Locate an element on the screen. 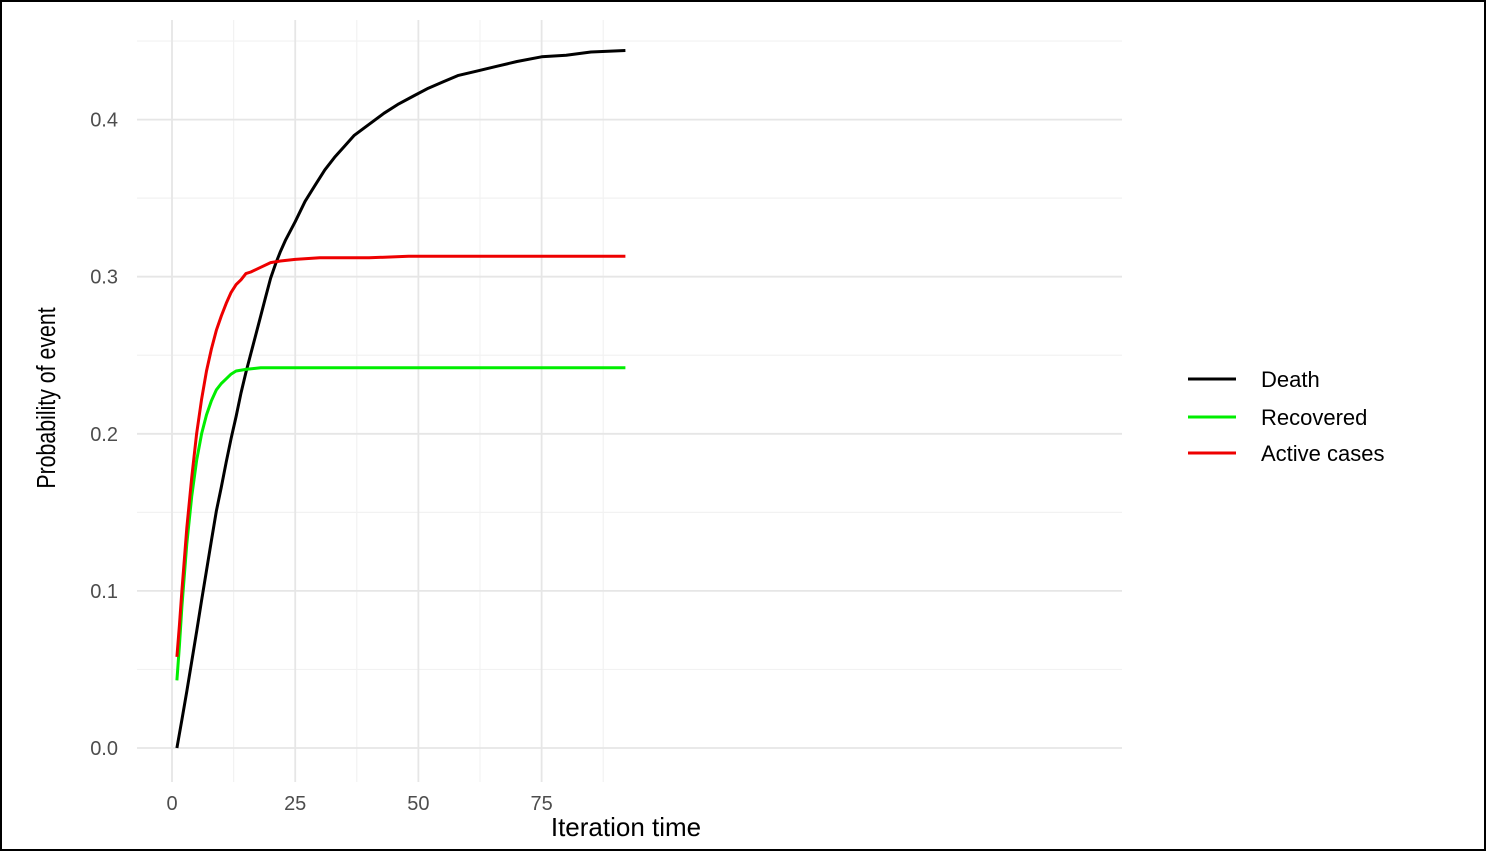 This screenshot has height=851, width=1486. legend-label-death: Death is located at coordinates (1290, 379).